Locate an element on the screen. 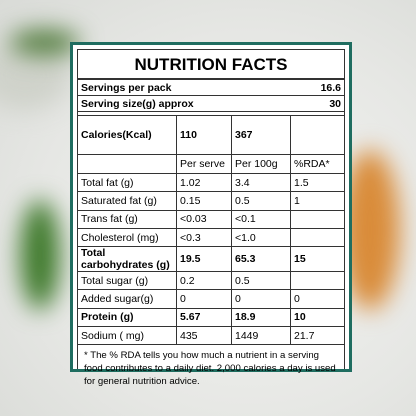  nutrient-value: 435 is located at coordinates (204, 336).